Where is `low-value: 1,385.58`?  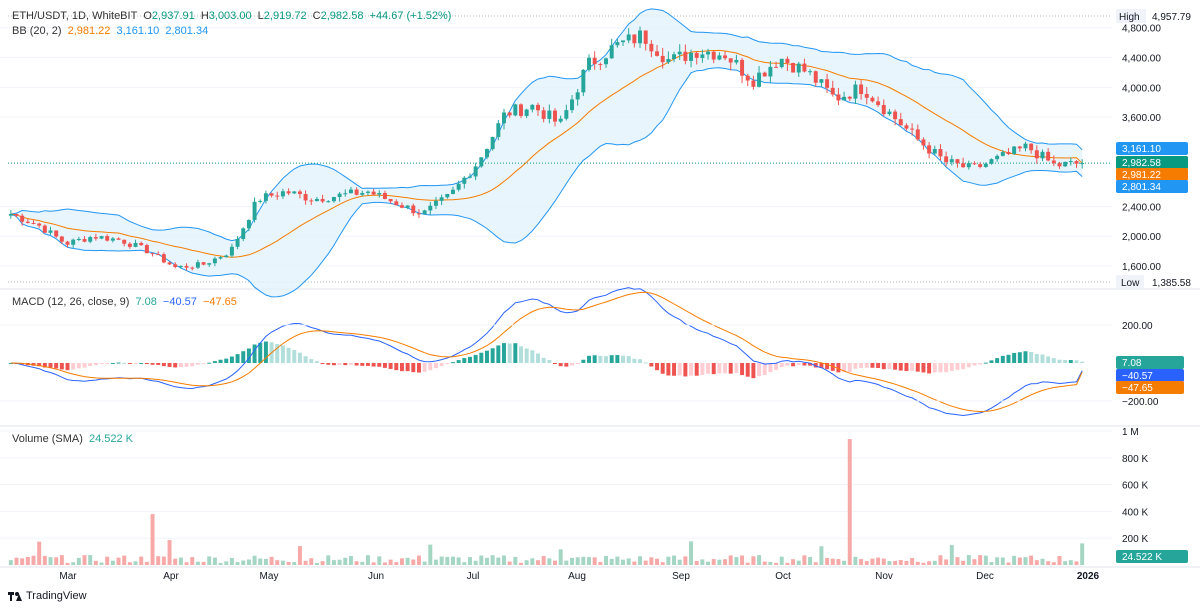 low-value: 1,385.58 is located at coordinates (1171, 283).